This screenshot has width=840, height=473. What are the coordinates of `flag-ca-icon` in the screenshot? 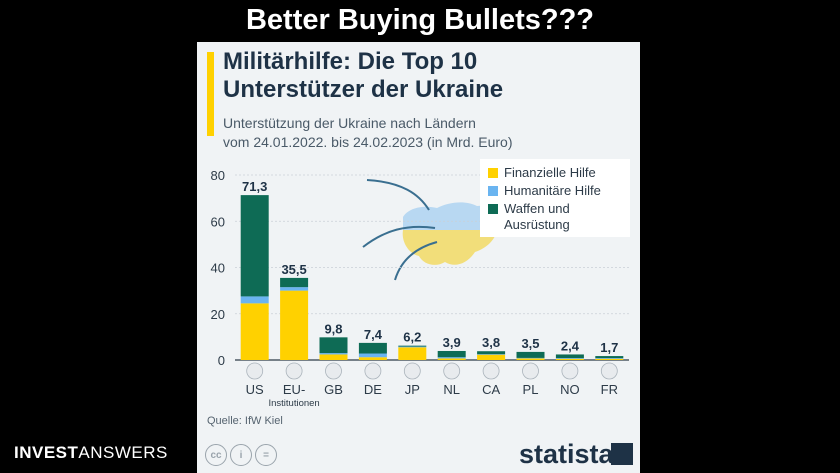 It's located at (491, 371).